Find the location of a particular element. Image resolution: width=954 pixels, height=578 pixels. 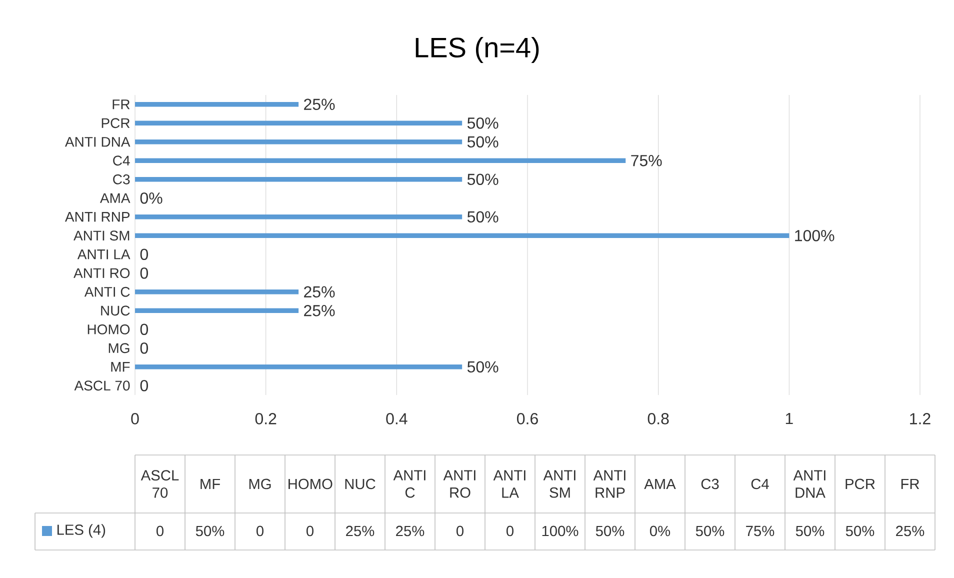

category-label: ANTI C is located at coordinates (409, 484).